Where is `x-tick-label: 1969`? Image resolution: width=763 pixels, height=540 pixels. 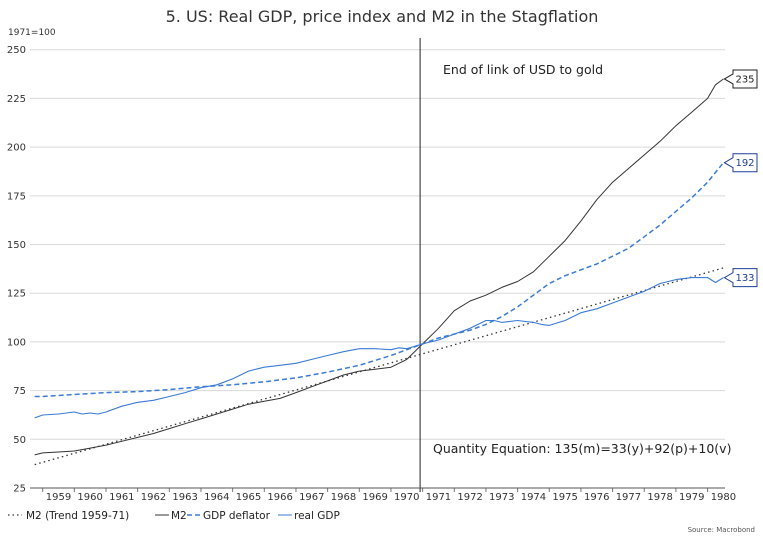 x-tick-label: 1969 is located at coordinates (374, 497).